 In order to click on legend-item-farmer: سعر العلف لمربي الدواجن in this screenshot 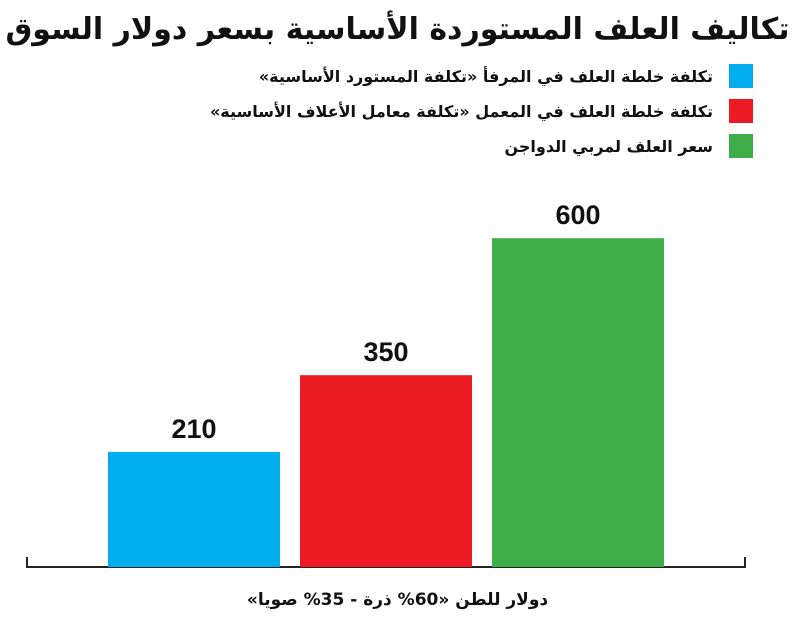, I will do `click(481, 146)`.